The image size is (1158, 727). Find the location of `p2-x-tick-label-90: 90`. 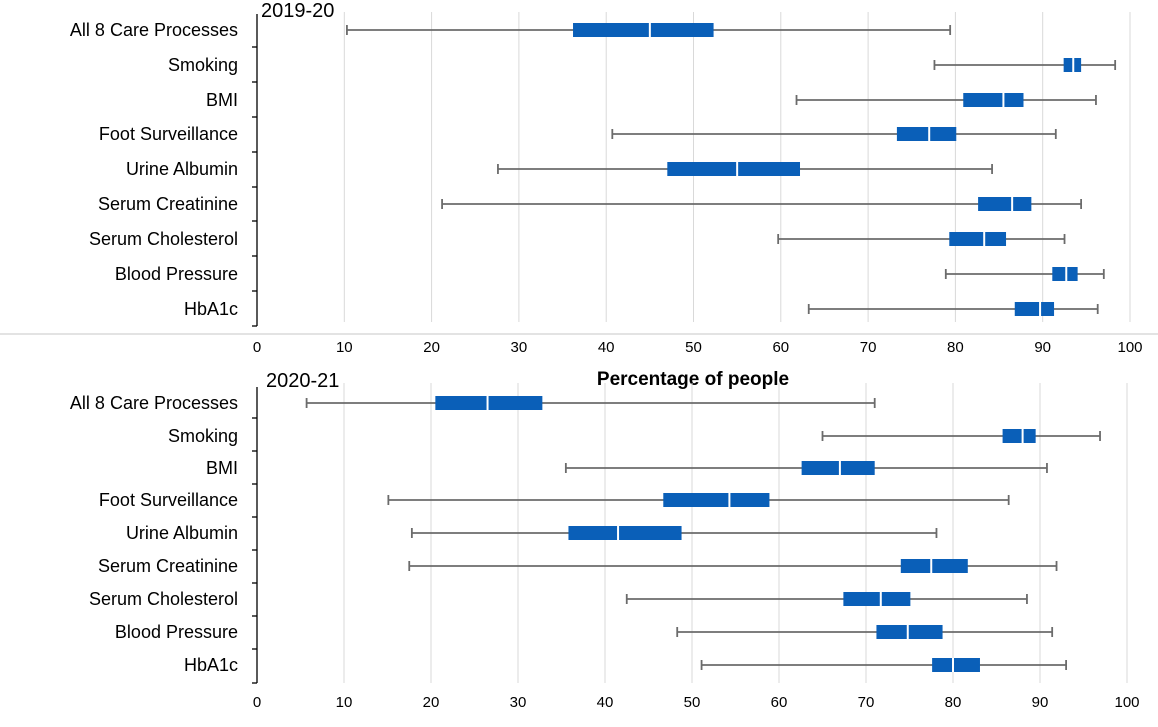

p2-x-tick-label-90: 90 is located at coordinates (1040, 702).